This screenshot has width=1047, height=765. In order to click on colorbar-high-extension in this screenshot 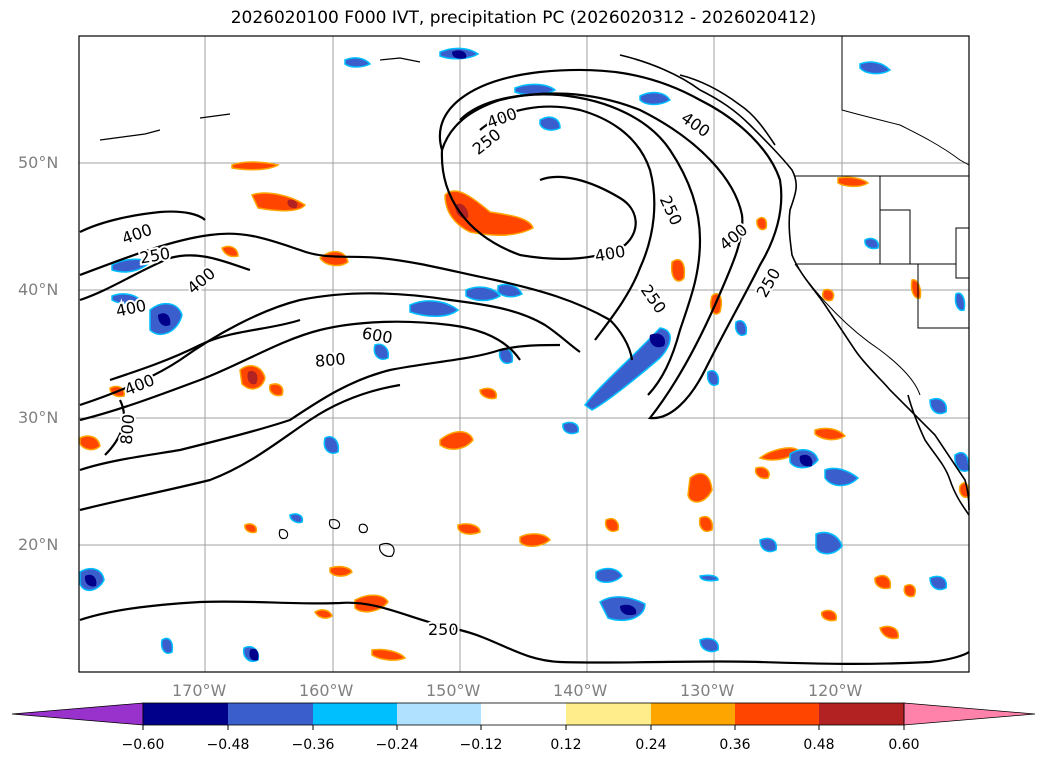, I will do `click(969, 714)`.